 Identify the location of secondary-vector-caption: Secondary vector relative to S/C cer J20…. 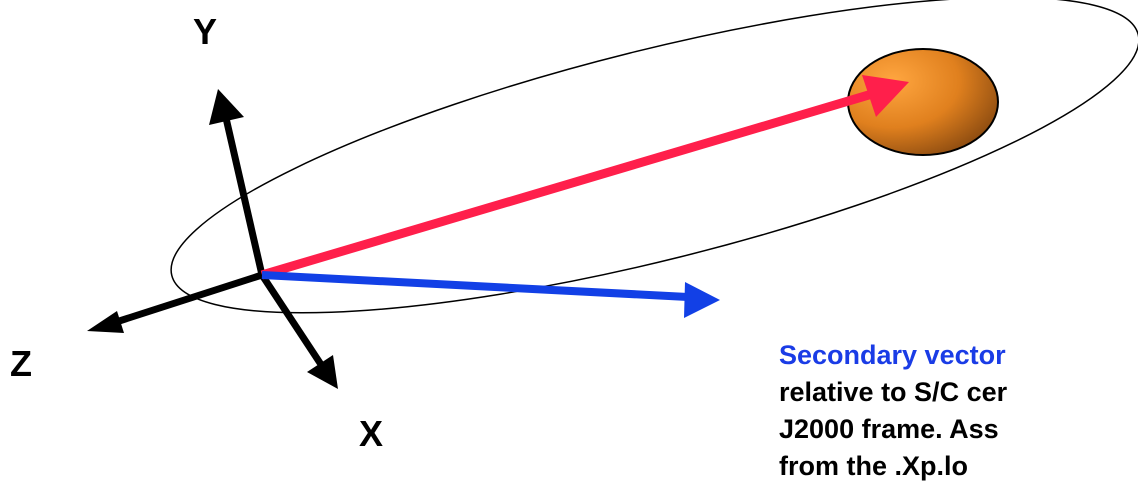
(958, 411).